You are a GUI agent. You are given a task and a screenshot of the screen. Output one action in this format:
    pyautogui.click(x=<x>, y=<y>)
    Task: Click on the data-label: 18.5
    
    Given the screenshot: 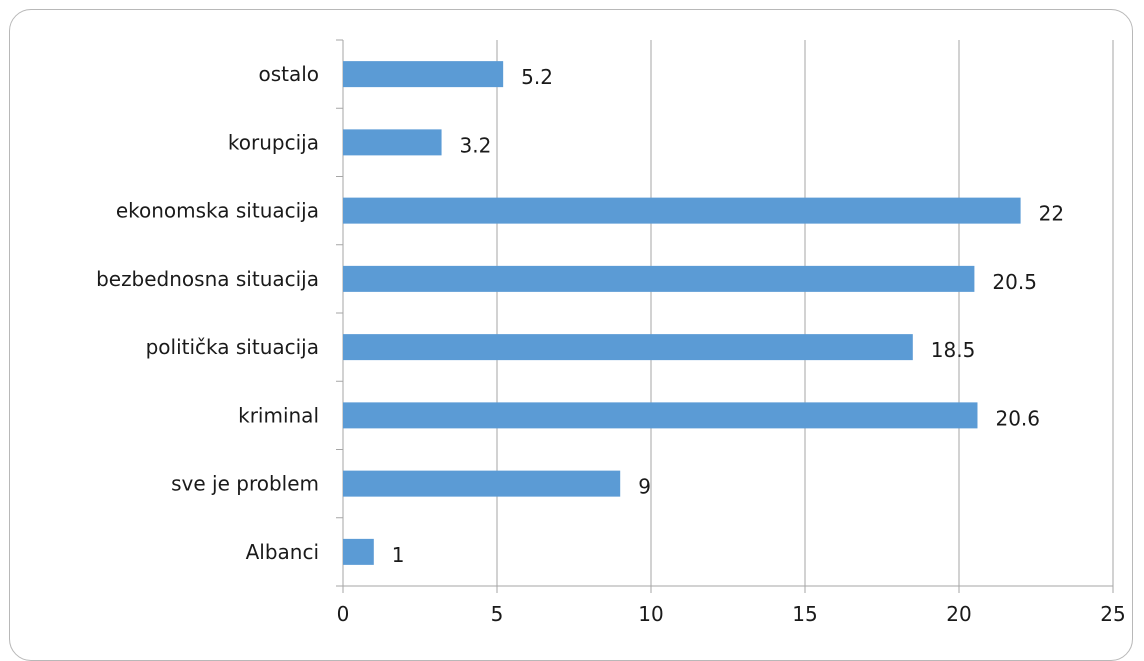 What is the action you would take?
    pyautogui.click(x=953, y=350)
    